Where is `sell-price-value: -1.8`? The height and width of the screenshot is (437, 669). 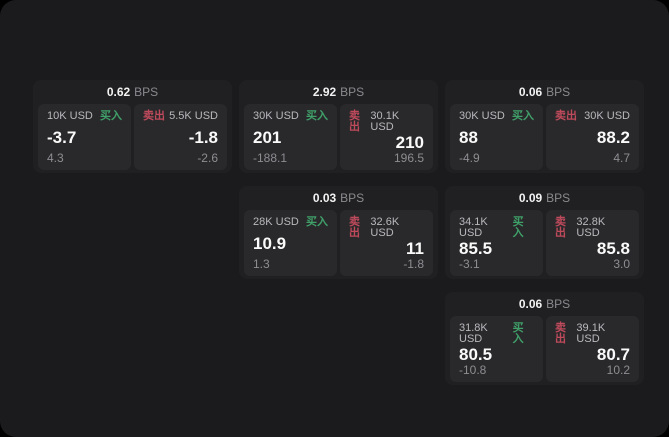
sell-price-value: -1.8 is located at coordinates (203, 137).